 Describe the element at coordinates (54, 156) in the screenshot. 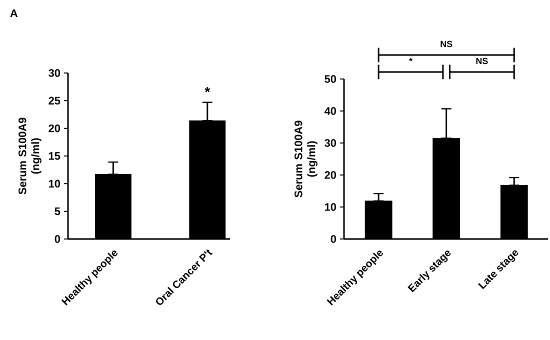

I see `y-tick-label: 15` at that location.